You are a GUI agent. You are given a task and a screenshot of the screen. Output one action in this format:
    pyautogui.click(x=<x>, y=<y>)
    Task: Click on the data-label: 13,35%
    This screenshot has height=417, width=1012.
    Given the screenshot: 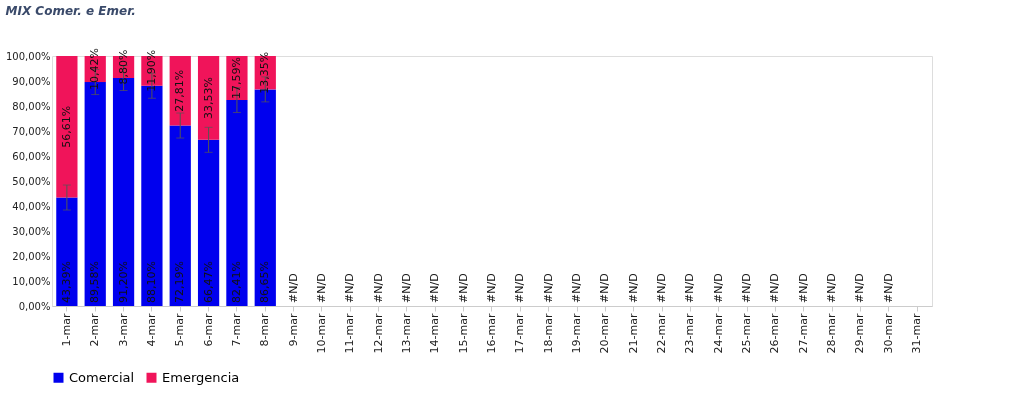 What is the action you would take?
    pyautogui.click(x=265, y=72)
    